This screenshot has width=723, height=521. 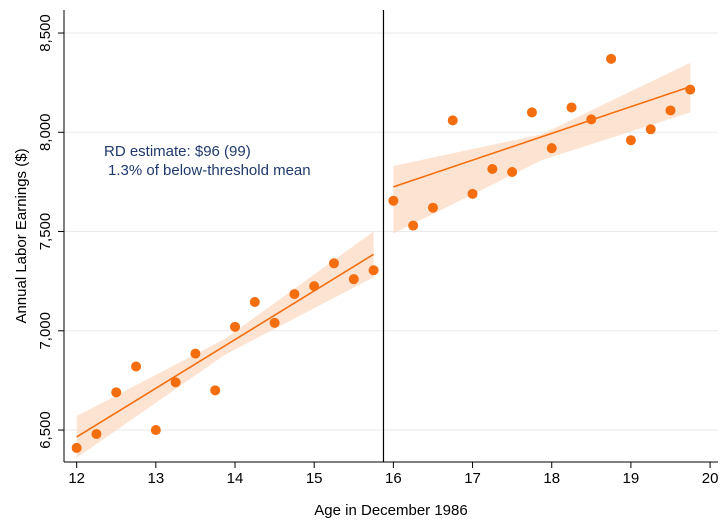 I want to click on x-tick-label: 14, so click(x=235, y=478).